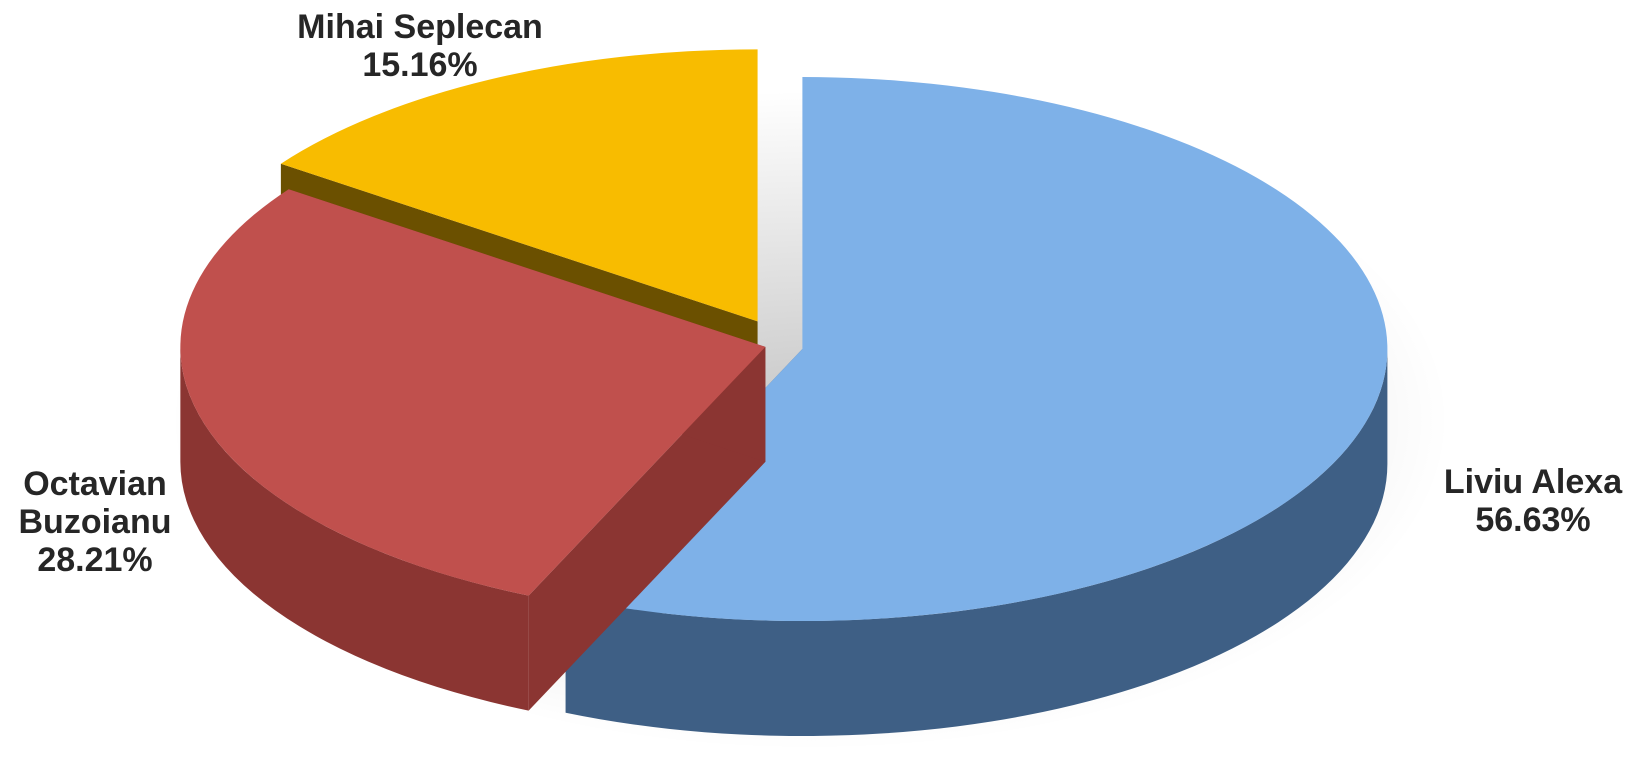 The height and width of the screenshot is (768, 1642). What do you see at coordinates (1533, 482) in the screenshot?
I see `slice-name: Liviu Alexa` at bounding box center [1533, 482].